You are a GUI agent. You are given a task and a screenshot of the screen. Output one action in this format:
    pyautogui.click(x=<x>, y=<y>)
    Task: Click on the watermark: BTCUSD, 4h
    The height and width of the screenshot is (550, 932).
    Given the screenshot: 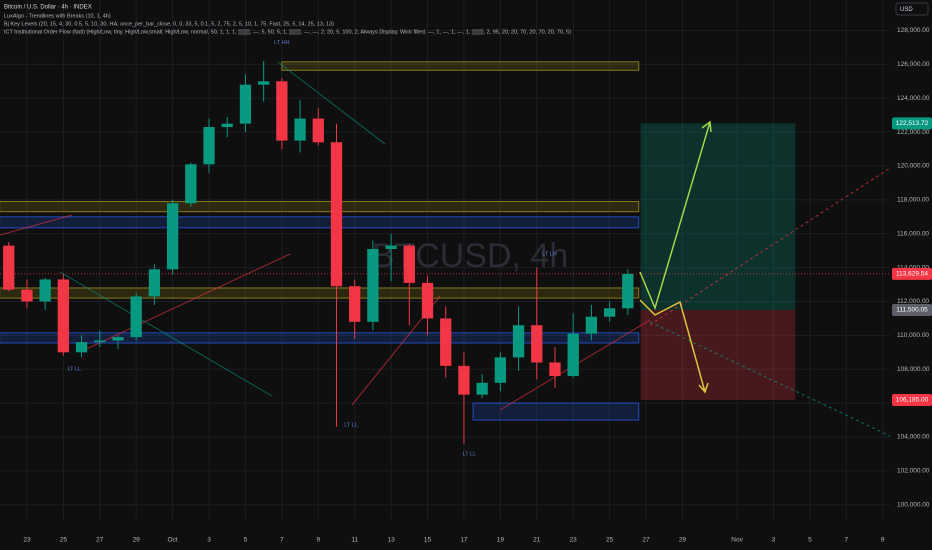 What is the action you would take?
    pyautogui.click(x=470, y=256)
    